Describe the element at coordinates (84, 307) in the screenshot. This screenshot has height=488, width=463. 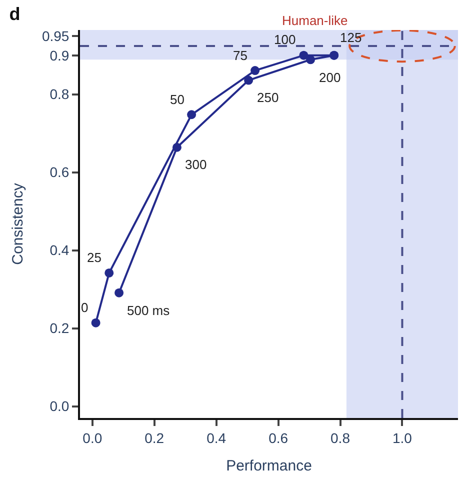
I see `annotation: 0` at that location.